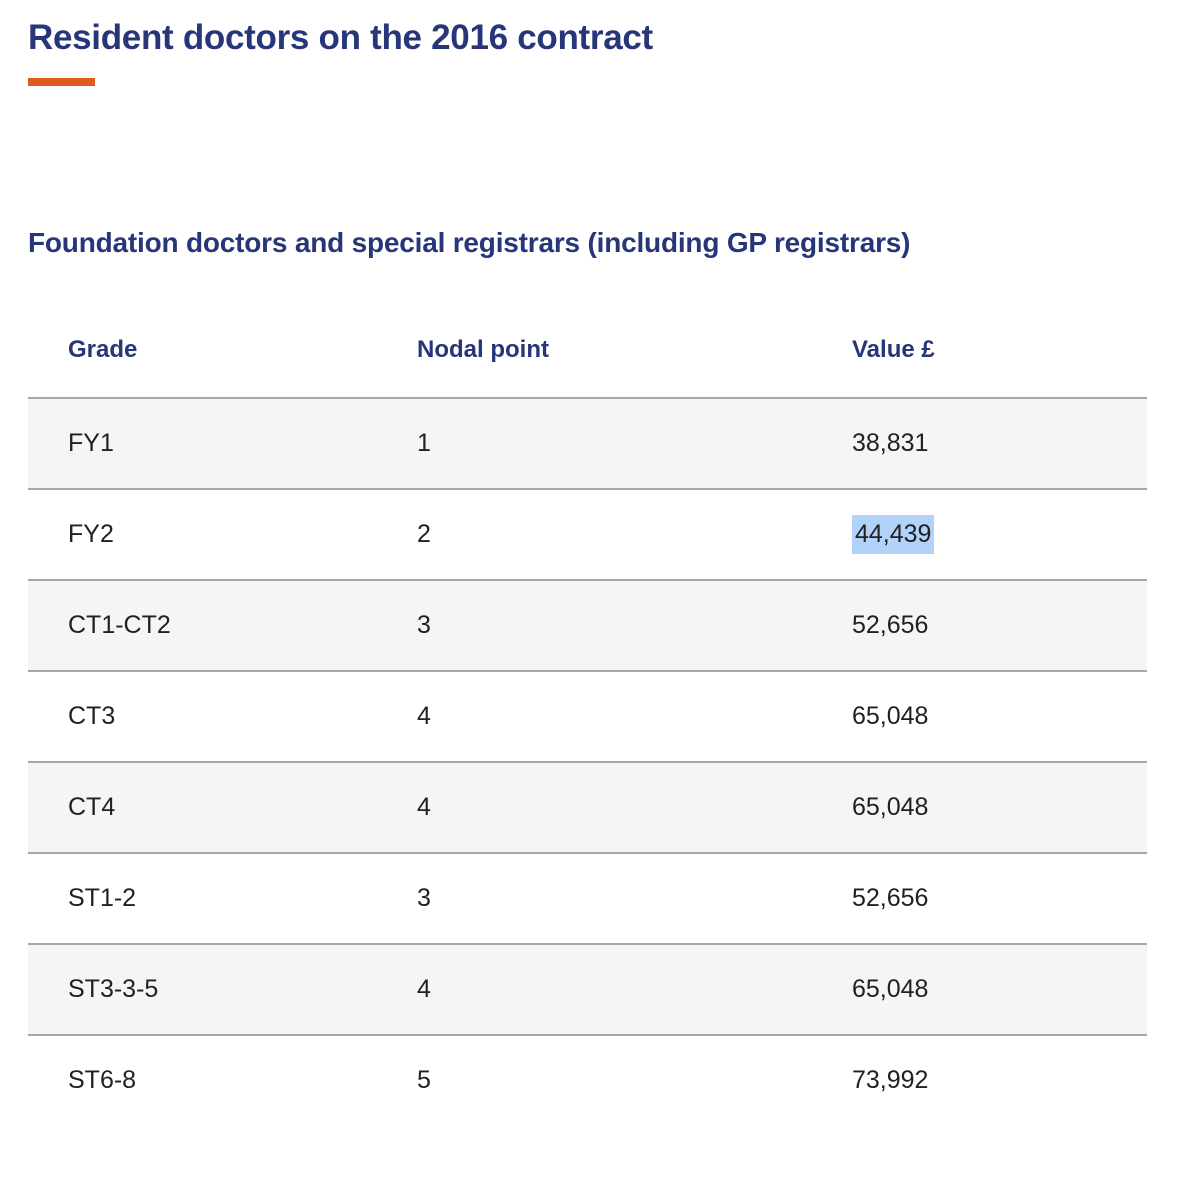  Describe the element at coordinates (102, 898) in the screenshot. I see `grade-cell: ST1-2` at that location.